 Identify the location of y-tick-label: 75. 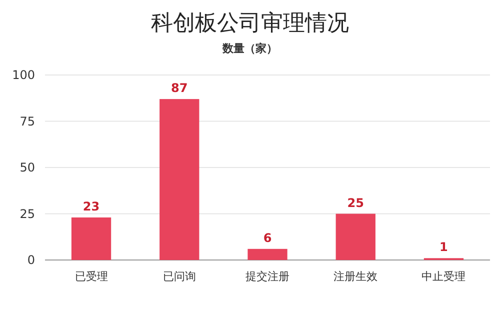
(27, 121).